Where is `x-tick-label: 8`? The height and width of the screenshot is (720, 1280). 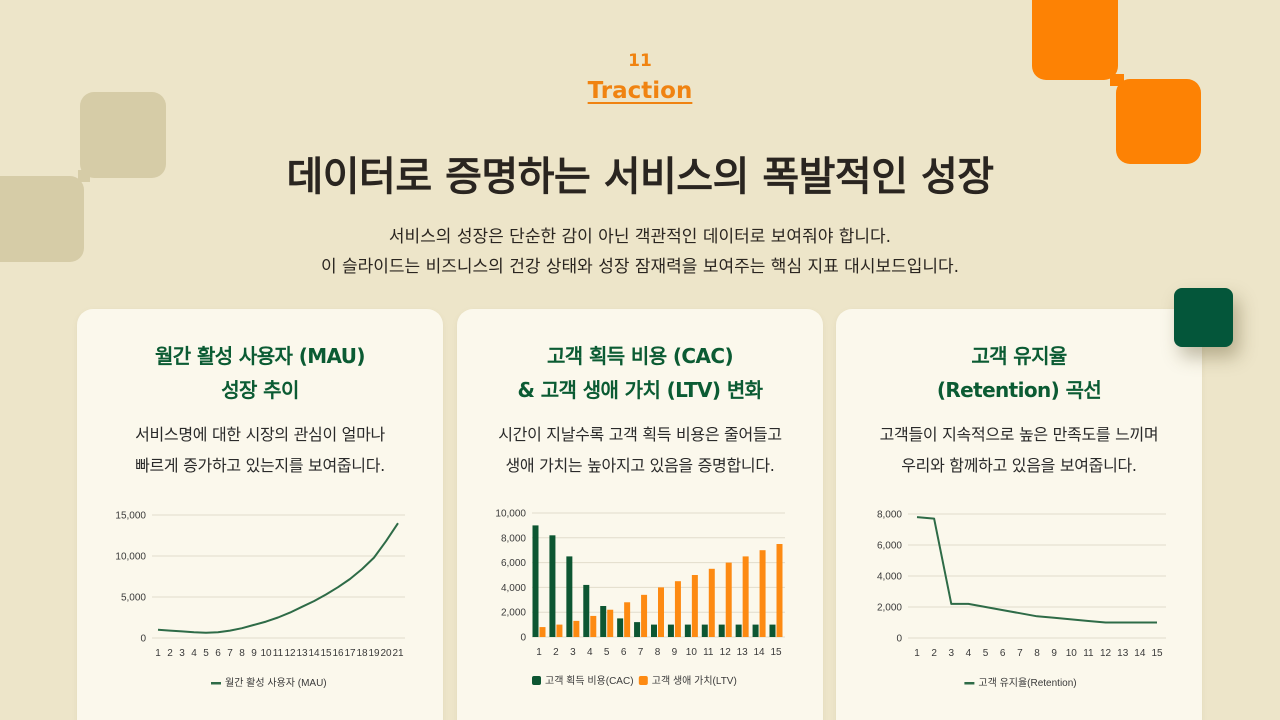 x-tick-label: 8 is located at coordinates (1037, 653).